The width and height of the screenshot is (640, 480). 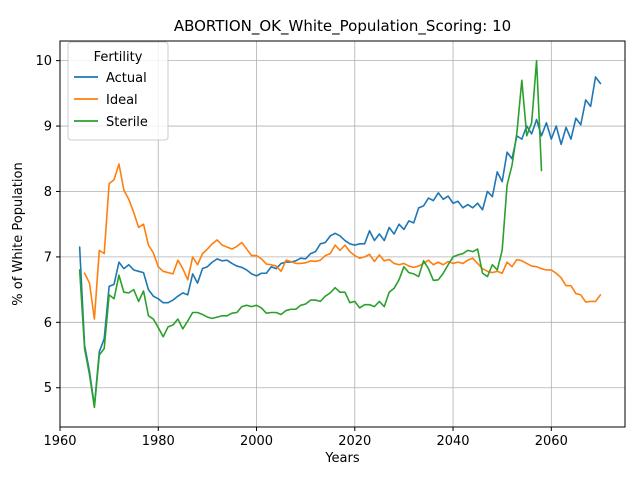 I want to click on x-tick-label: 2000, so click(x=256, y=441).